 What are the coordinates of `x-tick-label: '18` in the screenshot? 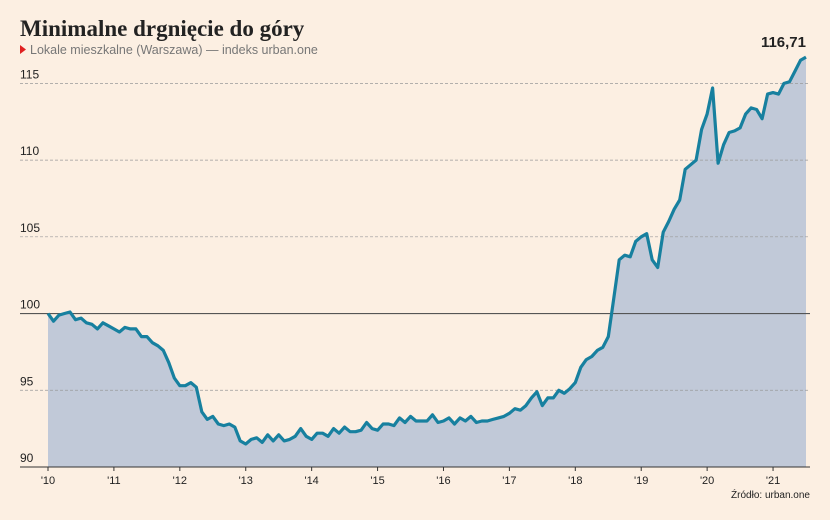 It's located at (575, 481).